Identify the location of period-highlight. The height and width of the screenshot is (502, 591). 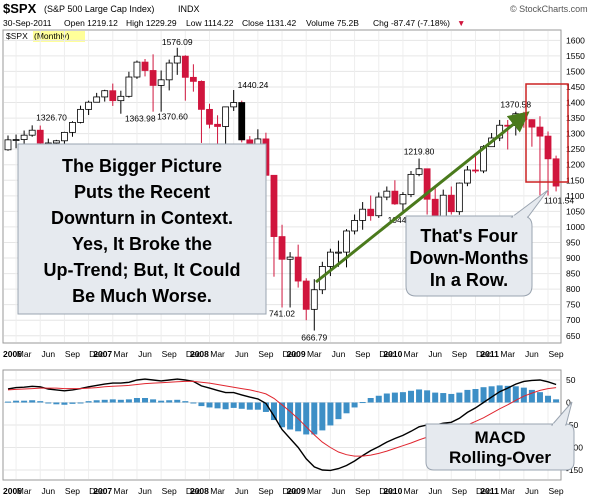
(59, 36).